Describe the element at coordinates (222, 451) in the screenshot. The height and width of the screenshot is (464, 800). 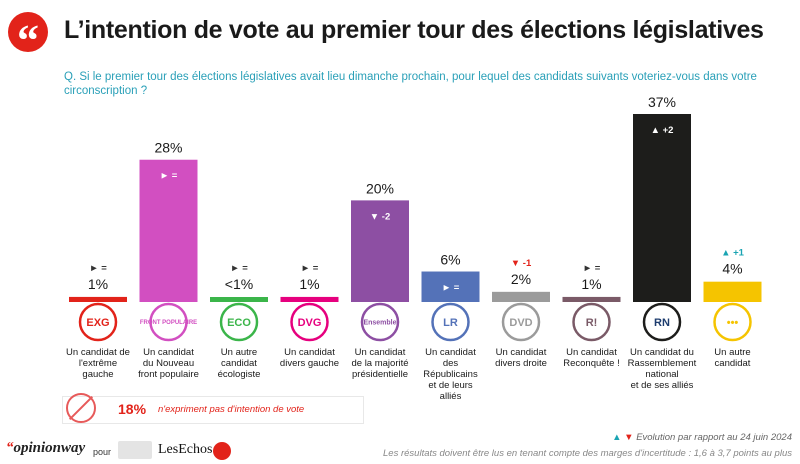
I see `radio-logo` at that location.